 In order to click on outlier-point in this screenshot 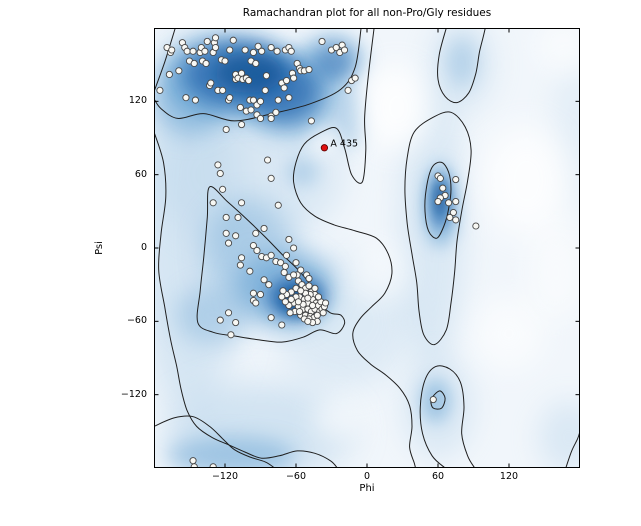, I will do `click(324, 148)`.